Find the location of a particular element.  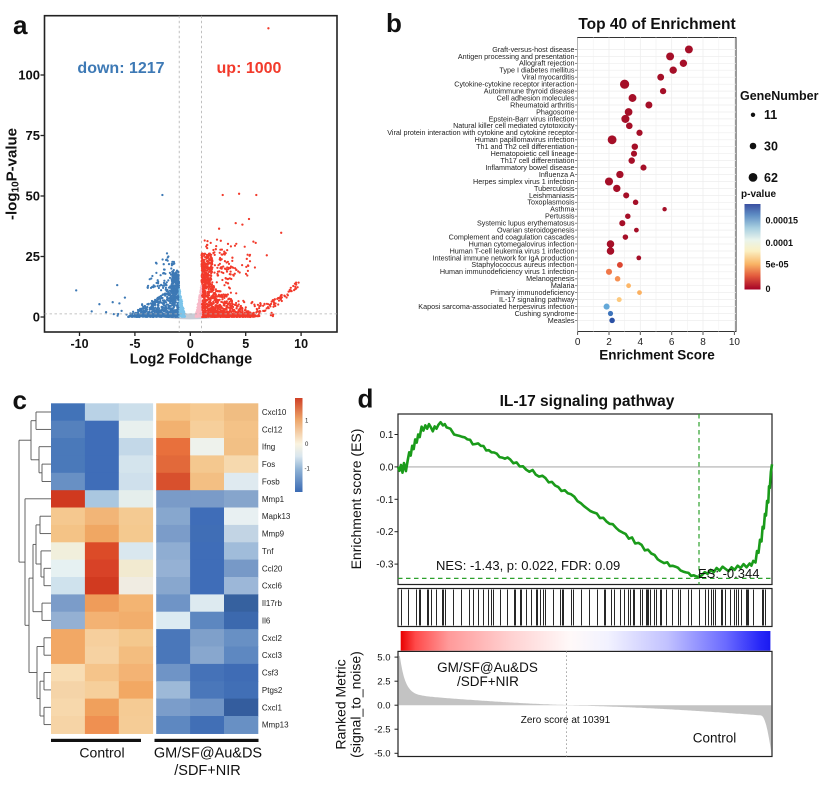

svg-text: 5e-05 is located at coordinates (777, 265).